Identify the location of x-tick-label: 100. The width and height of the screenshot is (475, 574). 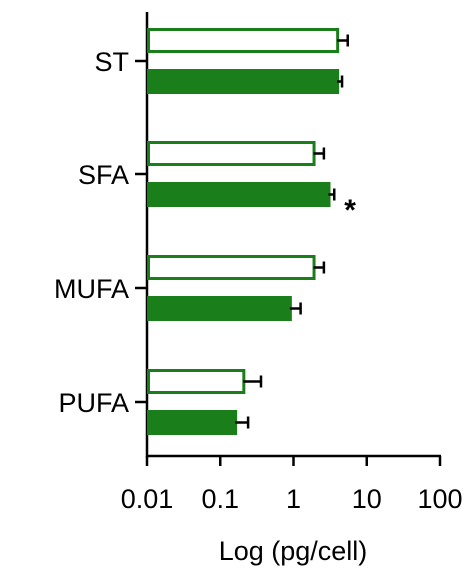
(439, 499).